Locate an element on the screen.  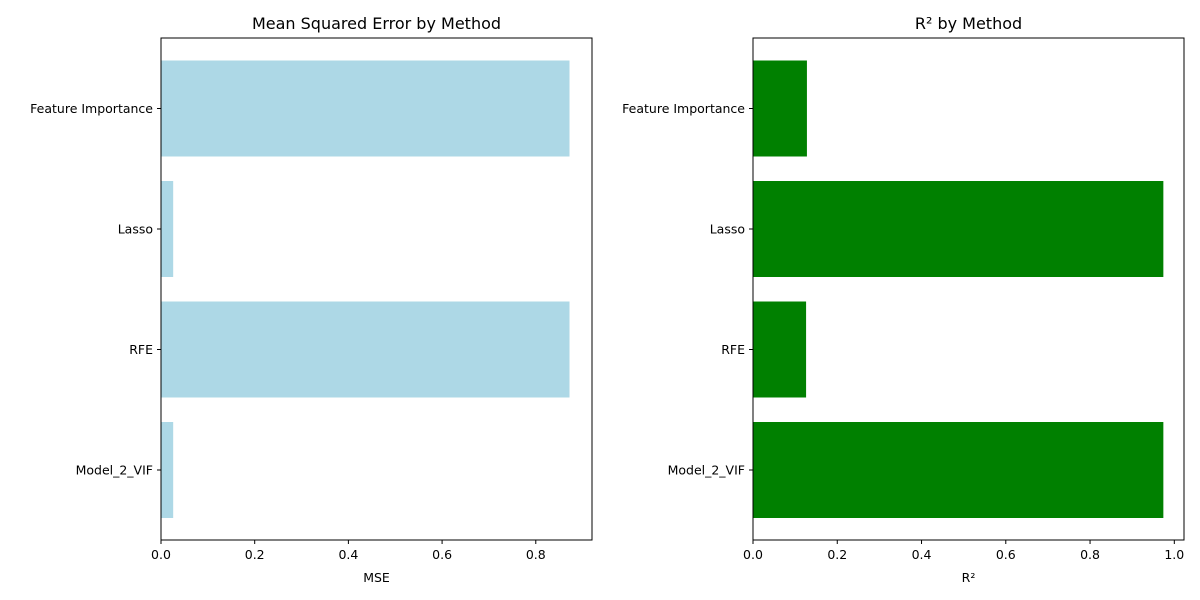
r2-x-axis-label: R² is located at coordinates (969, 577).